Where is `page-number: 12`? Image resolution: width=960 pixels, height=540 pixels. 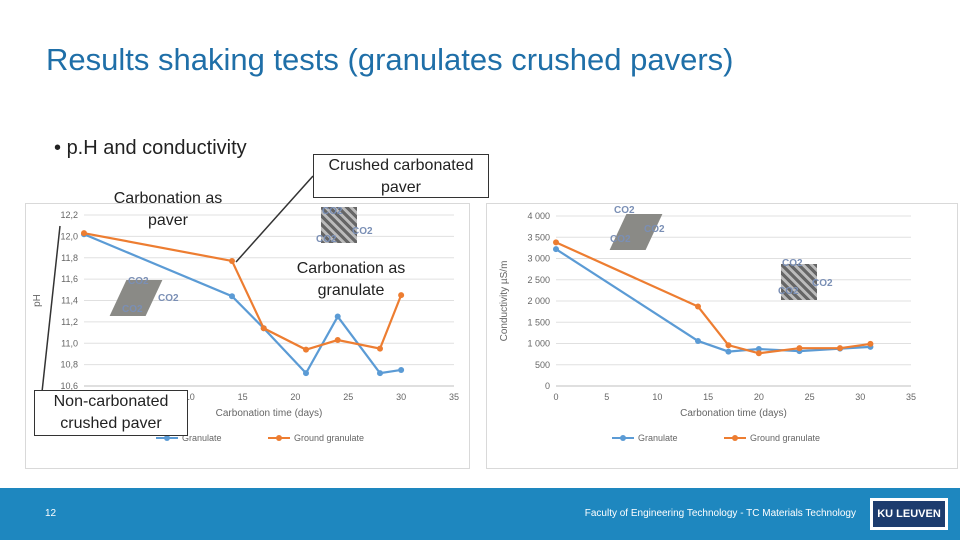
page-number: 12 is located at coordinates (51, 513).